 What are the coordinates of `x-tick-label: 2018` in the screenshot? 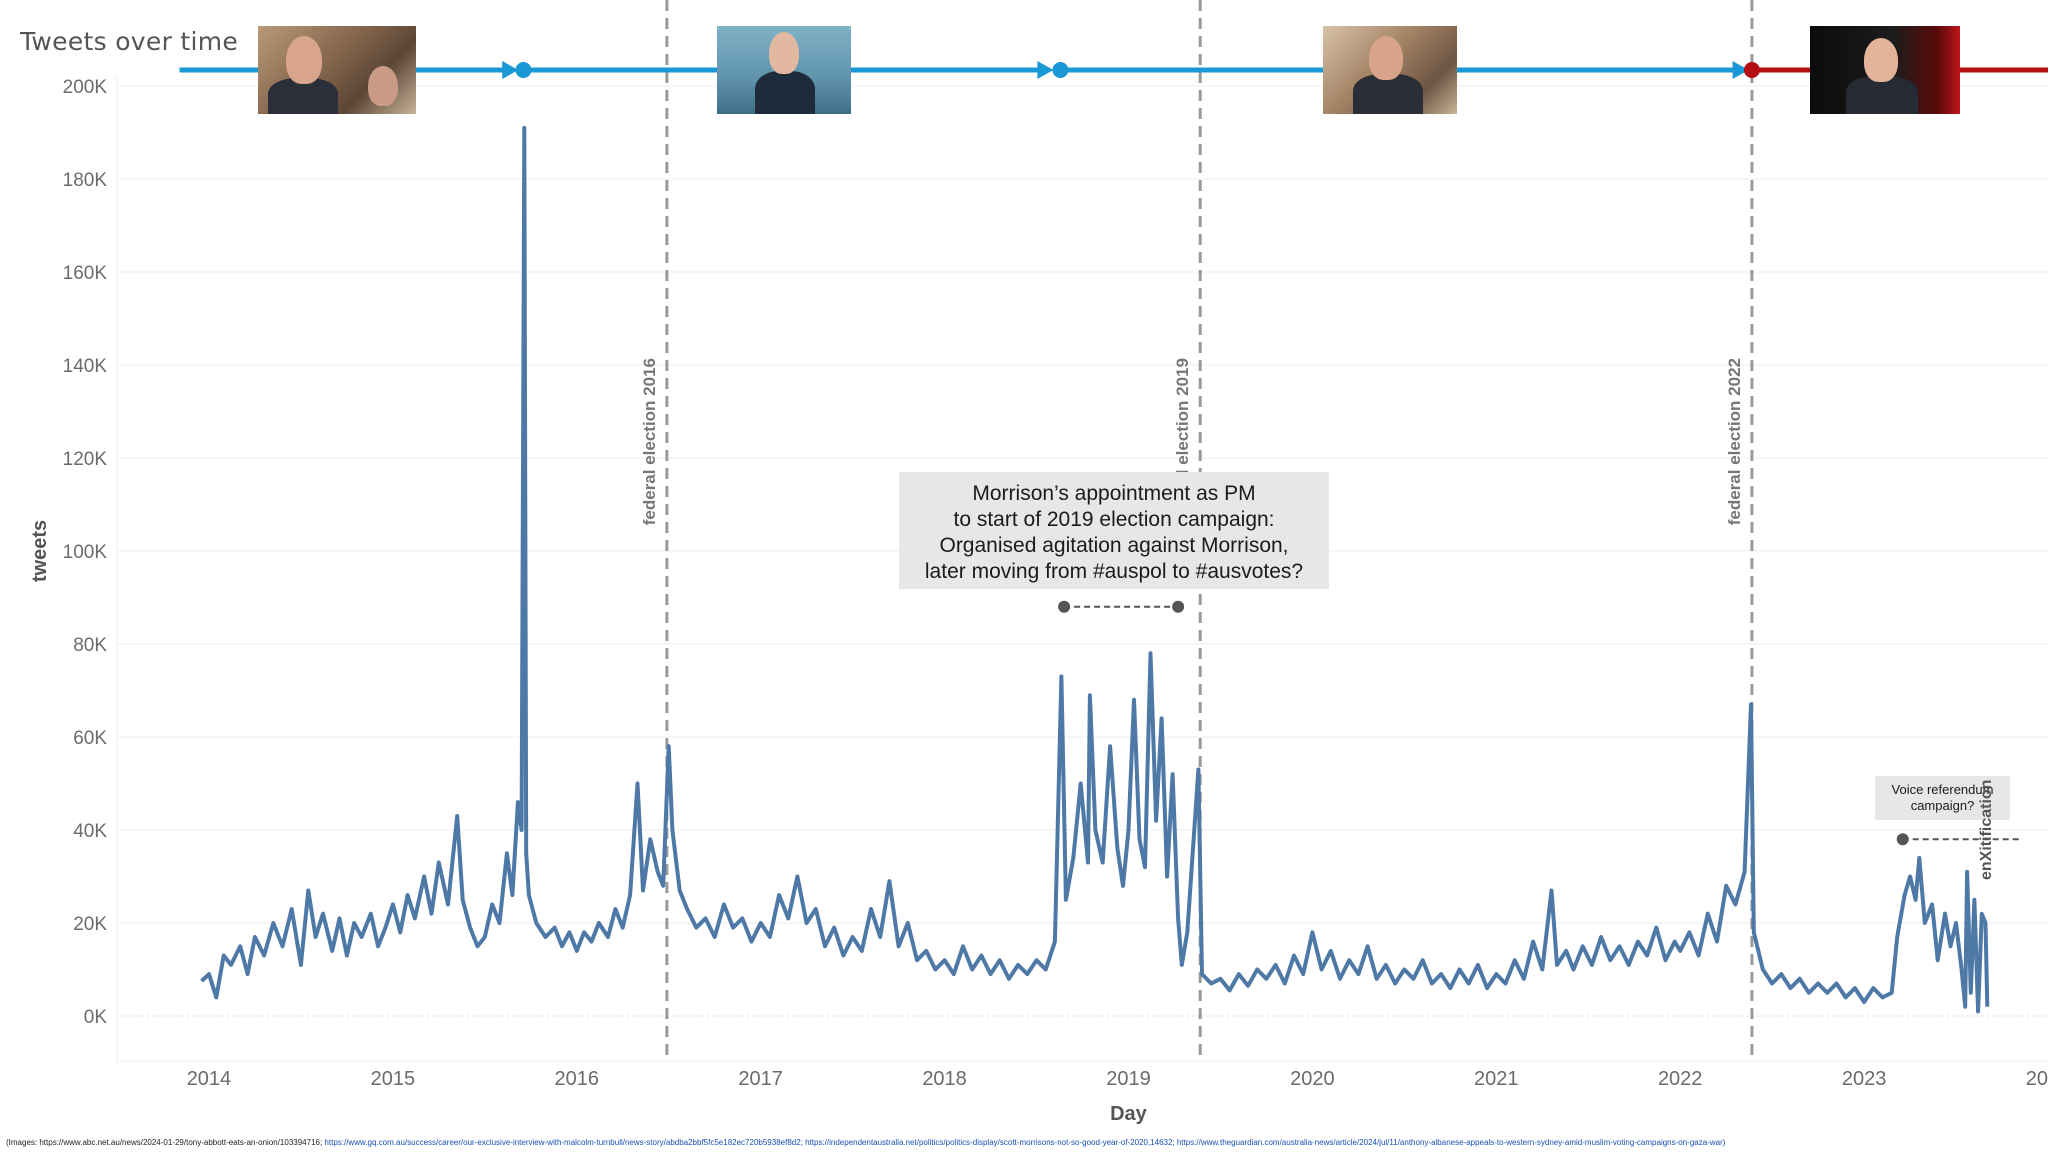 It's located at (944, 1079).